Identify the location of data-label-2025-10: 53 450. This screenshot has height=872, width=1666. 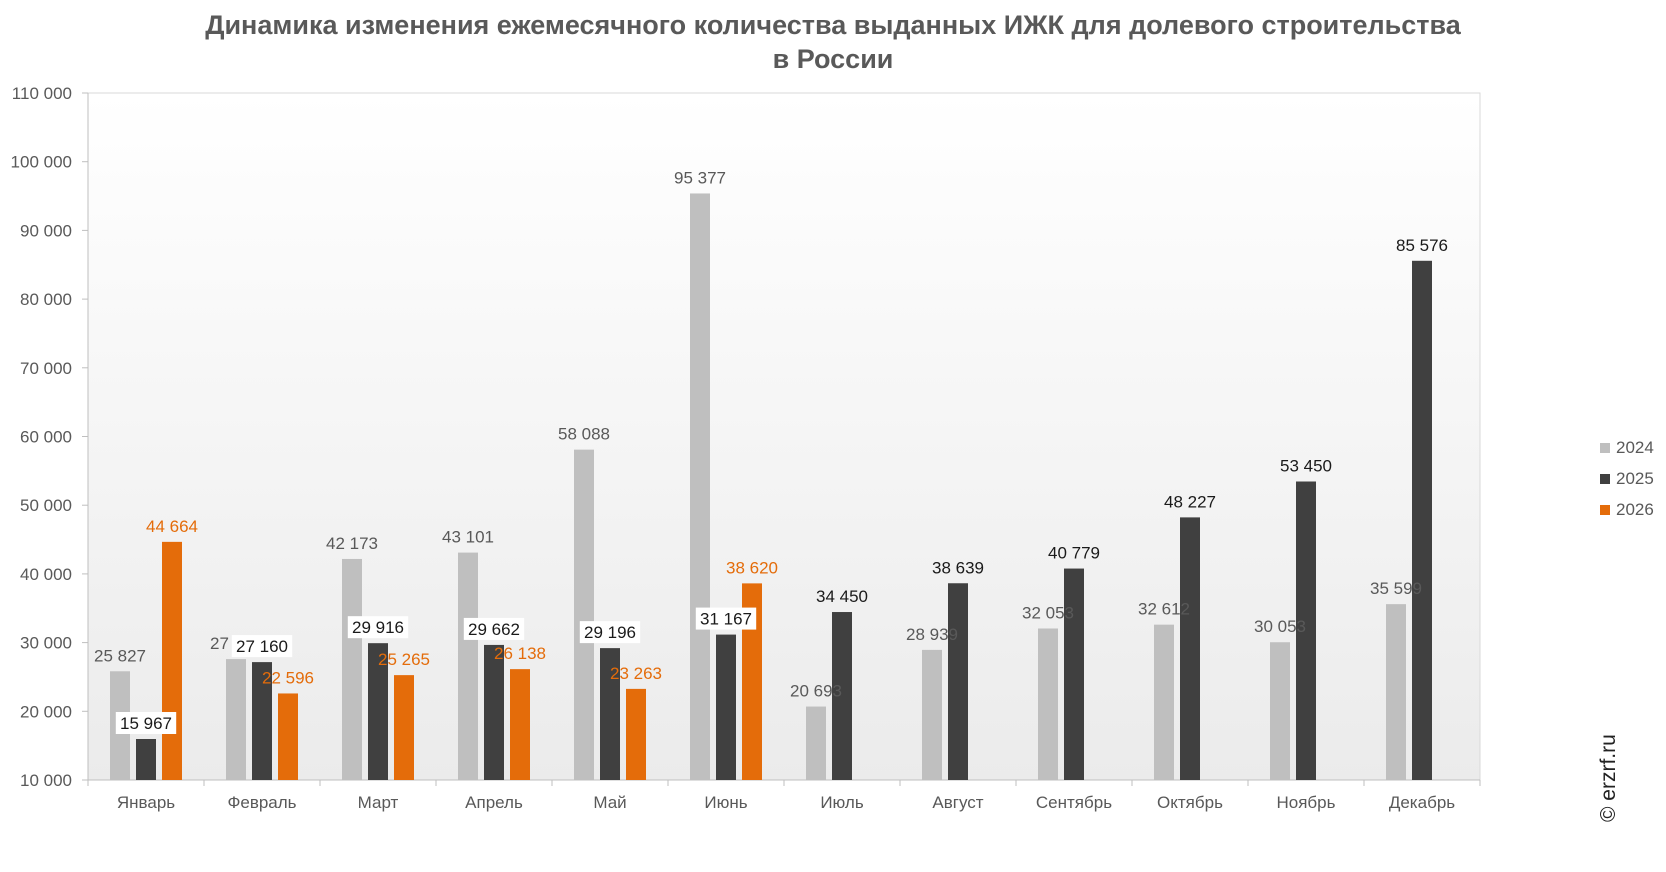
(1306, 465).